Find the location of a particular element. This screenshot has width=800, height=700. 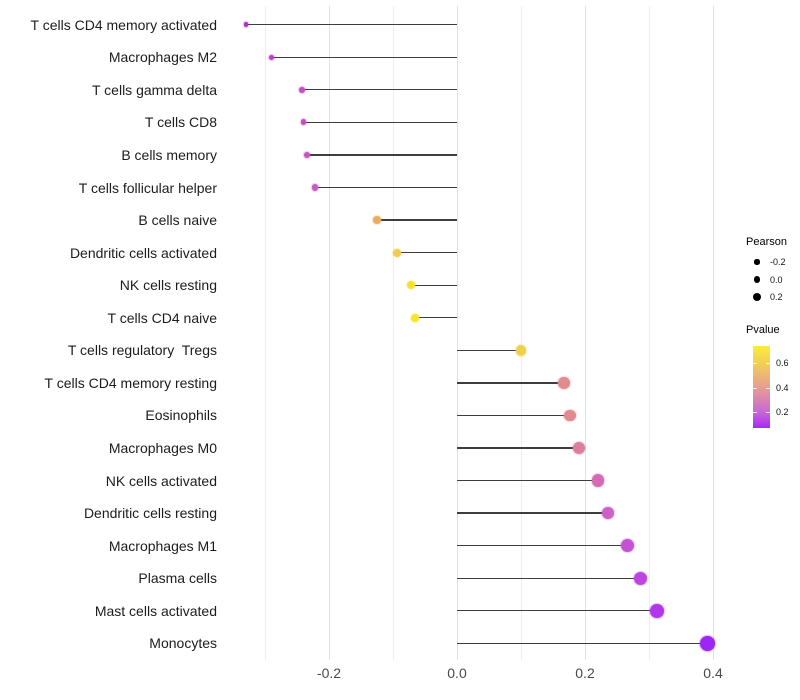

x-tick-label: 0.0 is located at coordinates (457, 673).